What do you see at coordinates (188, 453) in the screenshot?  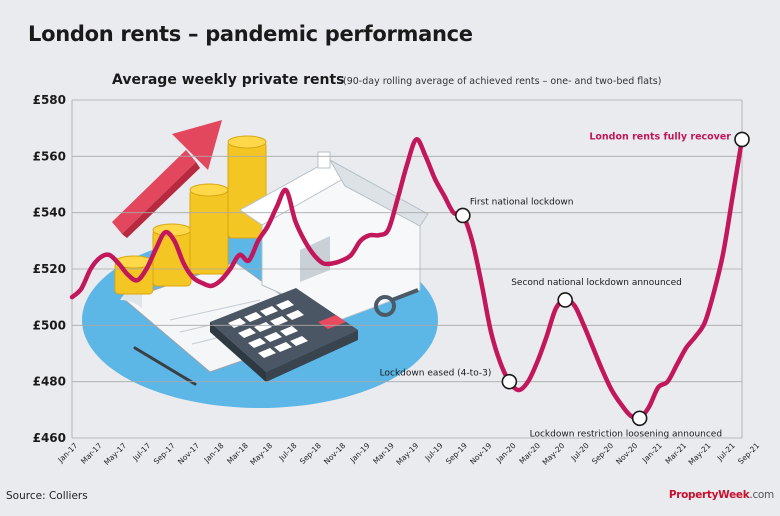 I see `x-tick-label: Nov-17` at bounding box center [188, 453].